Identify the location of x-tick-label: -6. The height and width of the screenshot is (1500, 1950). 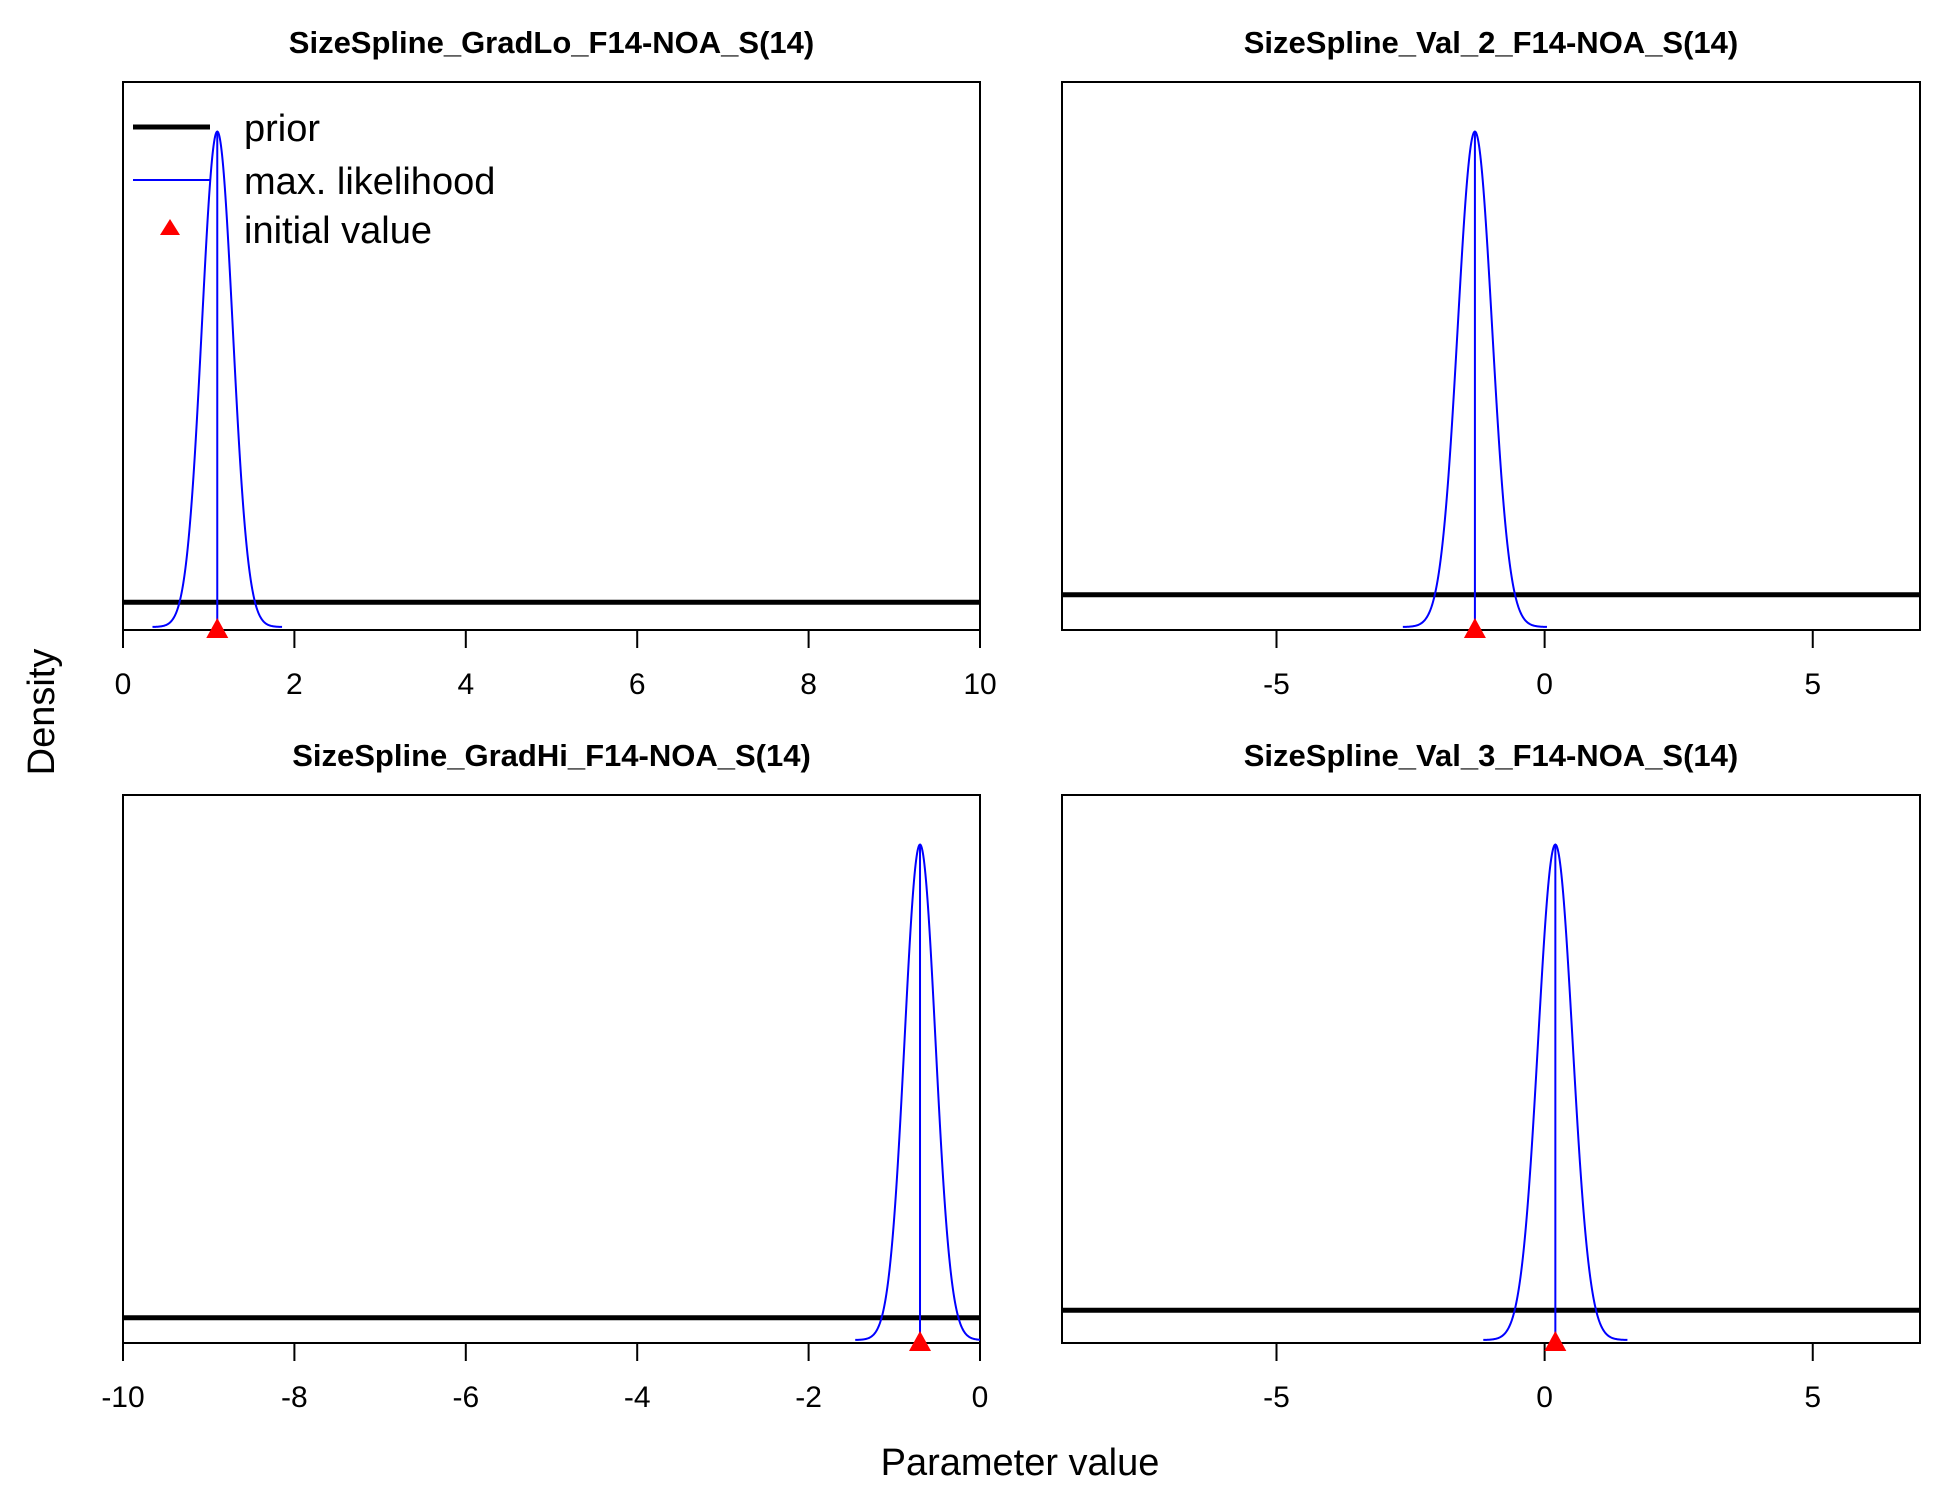
(465, 1397).